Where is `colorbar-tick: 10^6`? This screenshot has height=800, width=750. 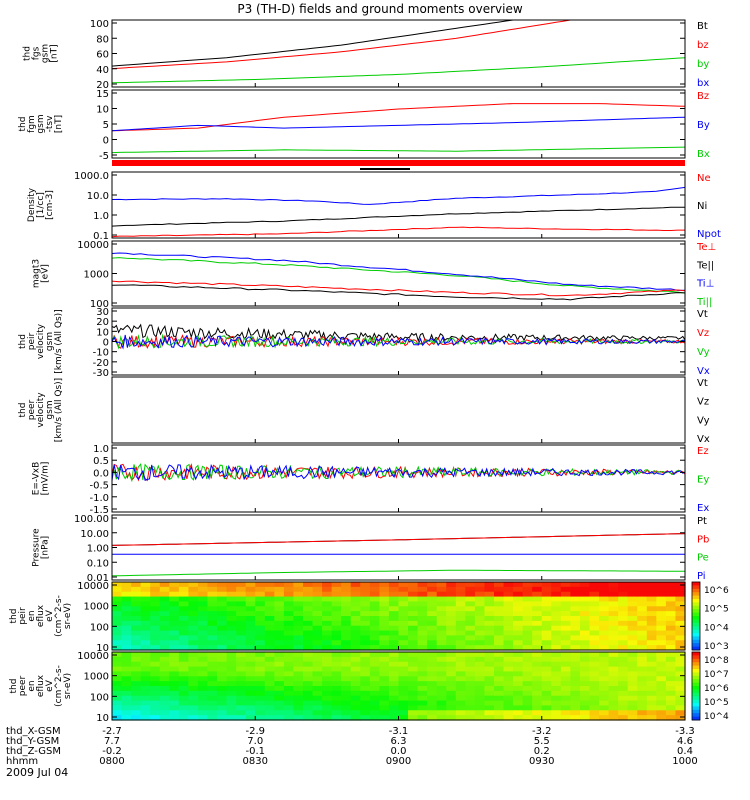 colorbar-tick: 10^6 is located at coordinates (716, 689).